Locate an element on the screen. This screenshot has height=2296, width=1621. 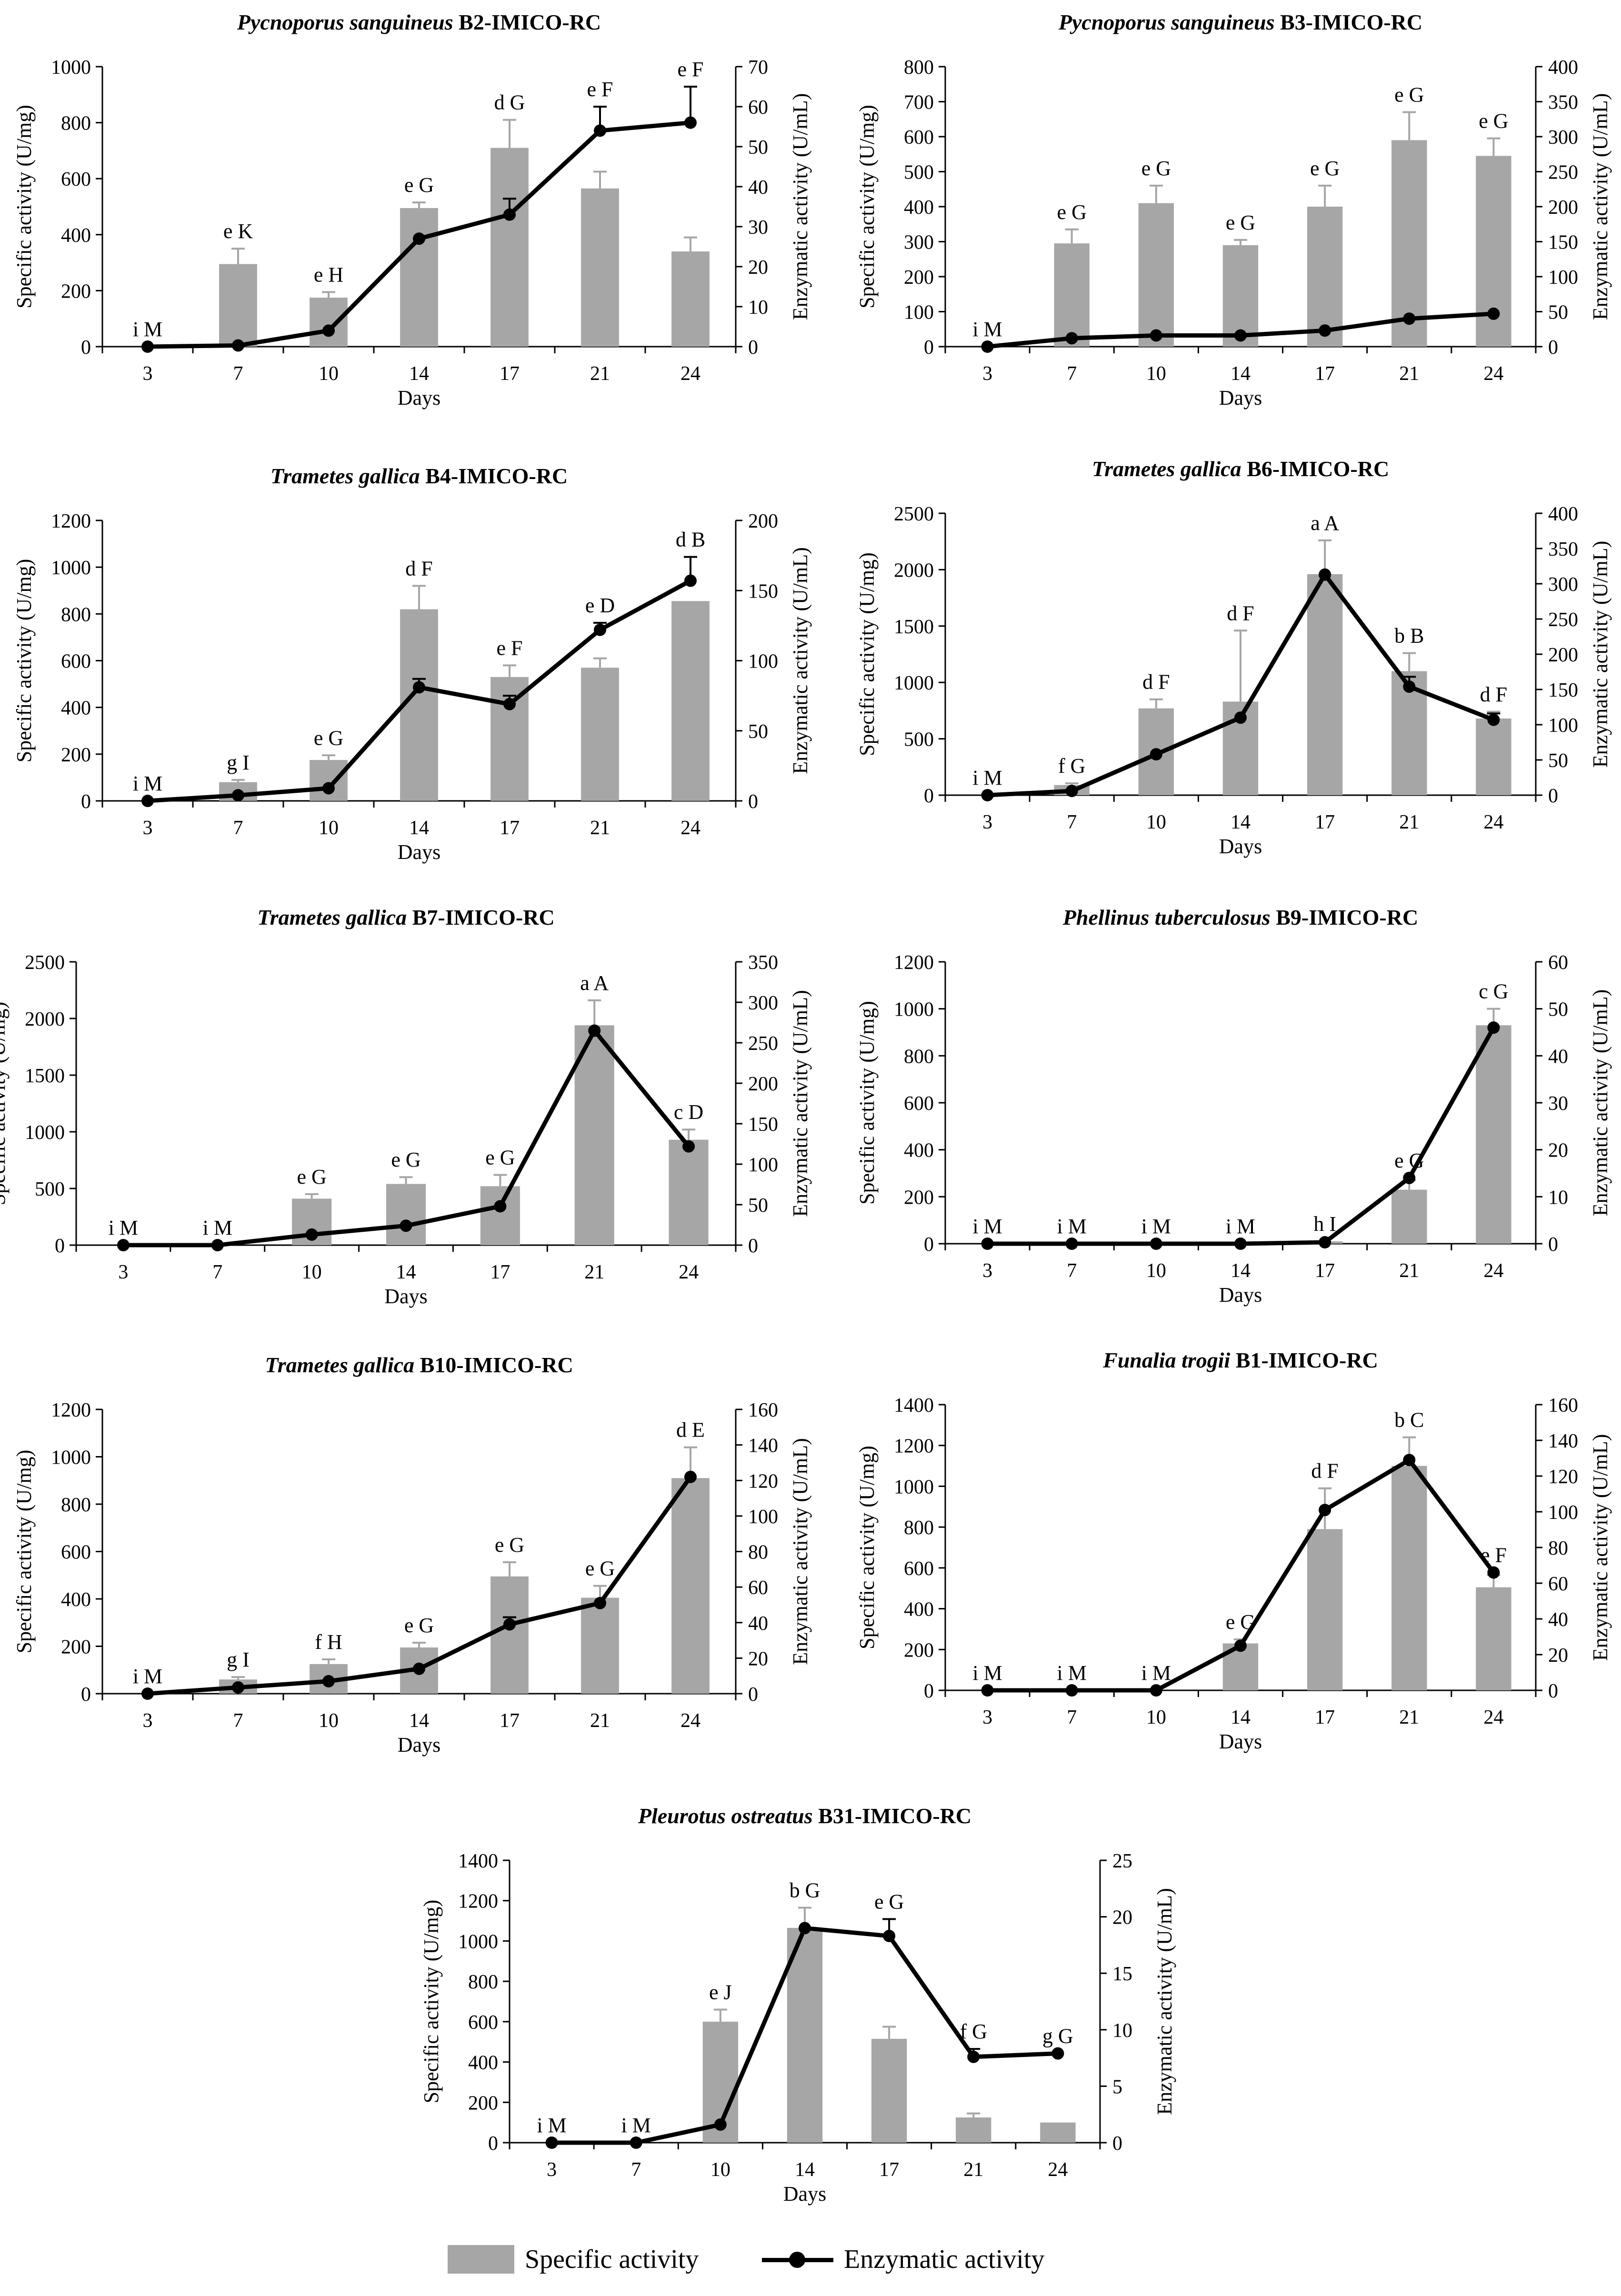
y-tick-label-left: 1200 is located at coordinates (71, 1410).